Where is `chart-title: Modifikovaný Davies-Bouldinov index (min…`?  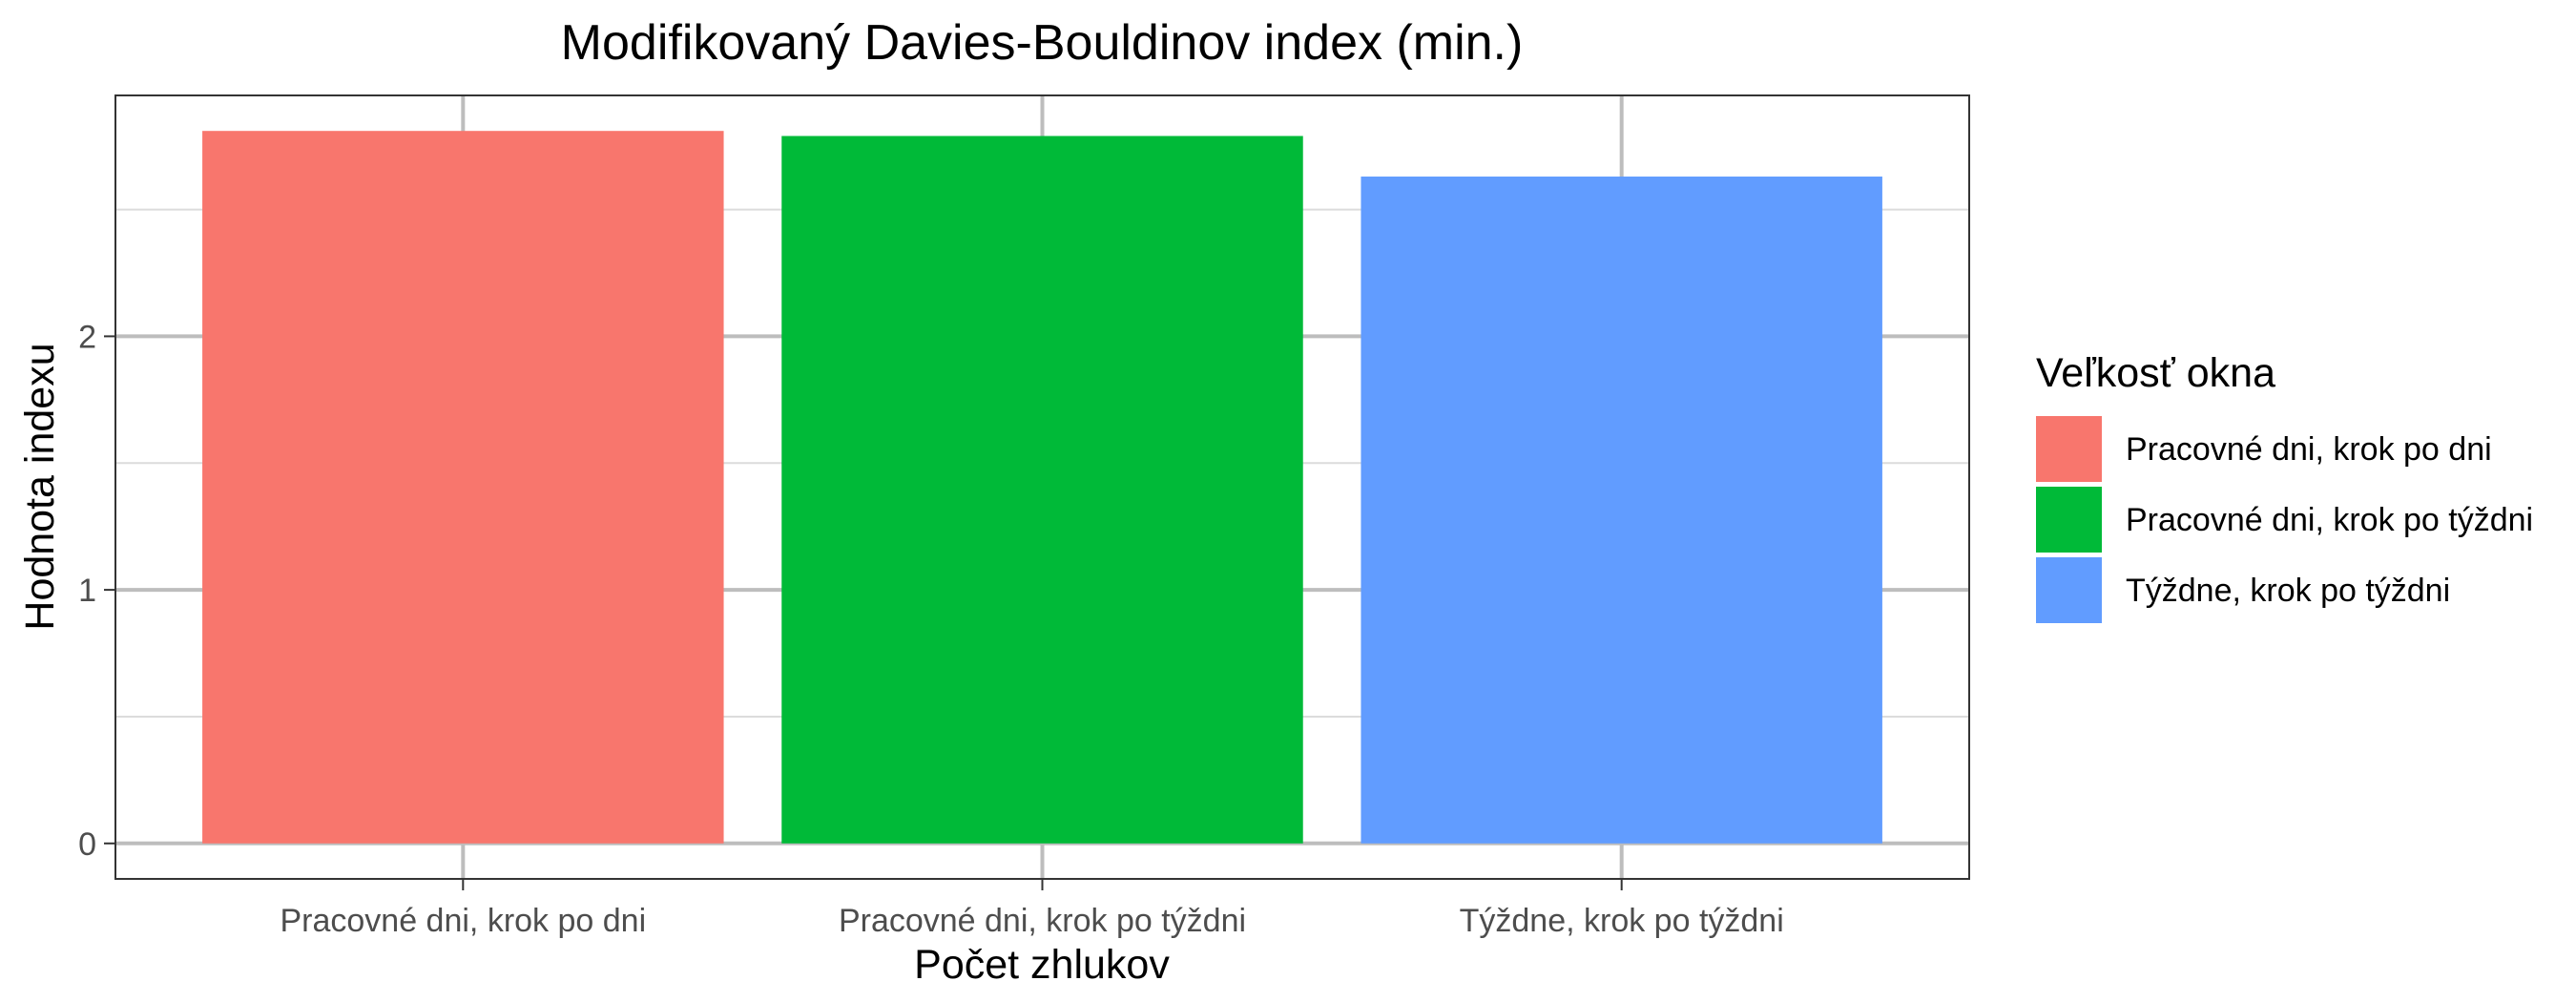
chart-title: Modifikovaný Davies-Bouldinov index (min… is located at coordinates (1042, 43).